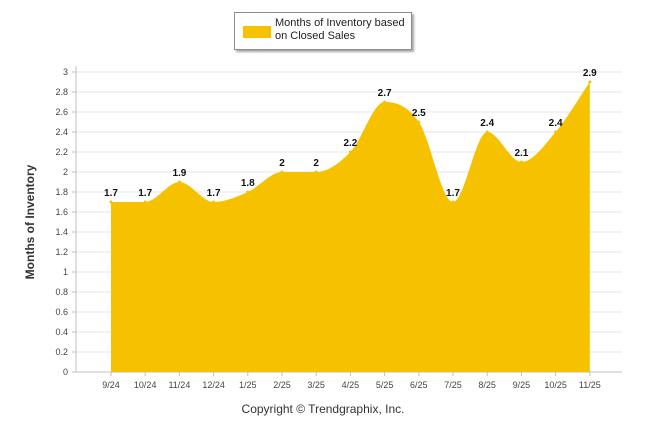 This screenshot has width=646, height=439. Describe the element at coordinates (282, 385) in the screenshot. I see `x-tick-label: 2/25` at that location.